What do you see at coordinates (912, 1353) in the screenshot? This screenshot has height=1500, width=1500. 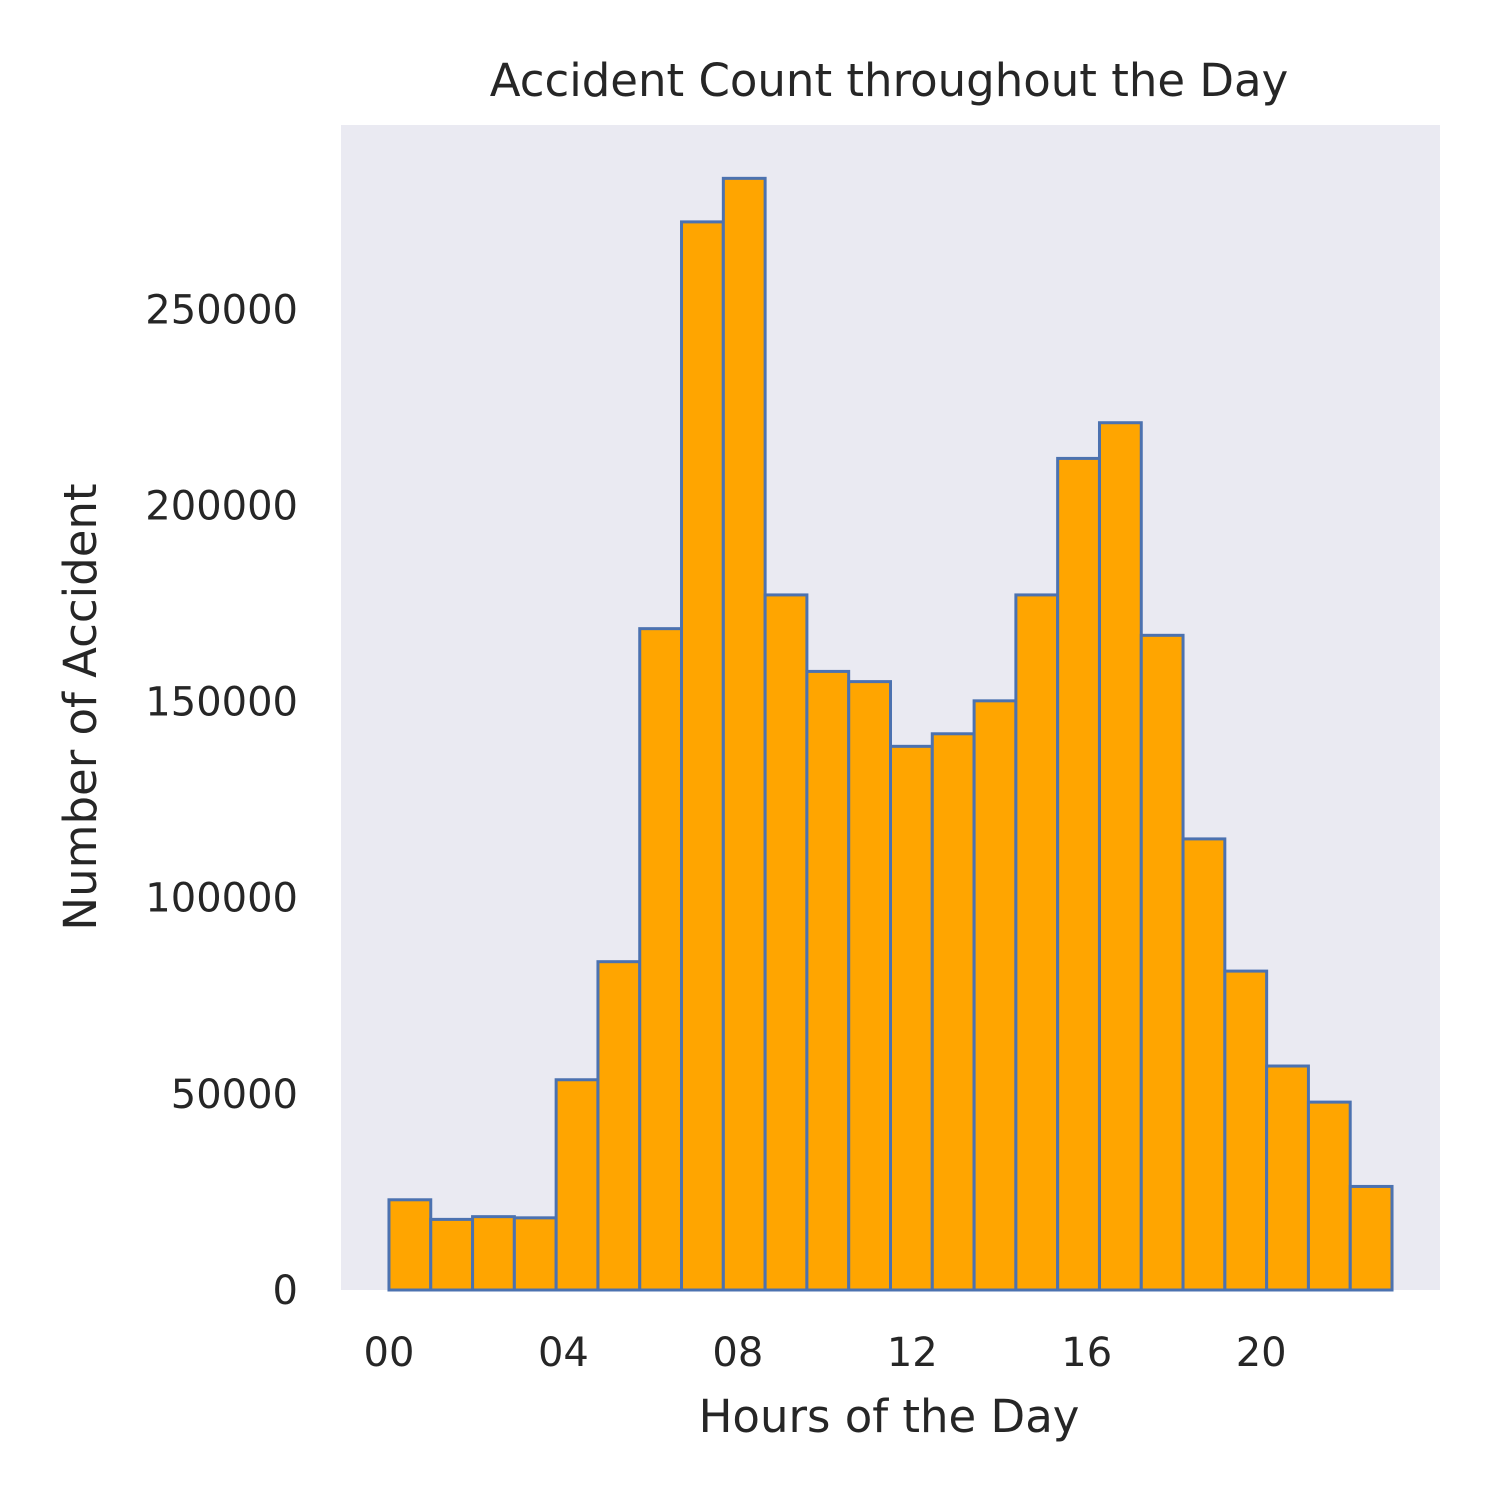 I see `x-tick-label: 12` at bounding box center [912, 1353].